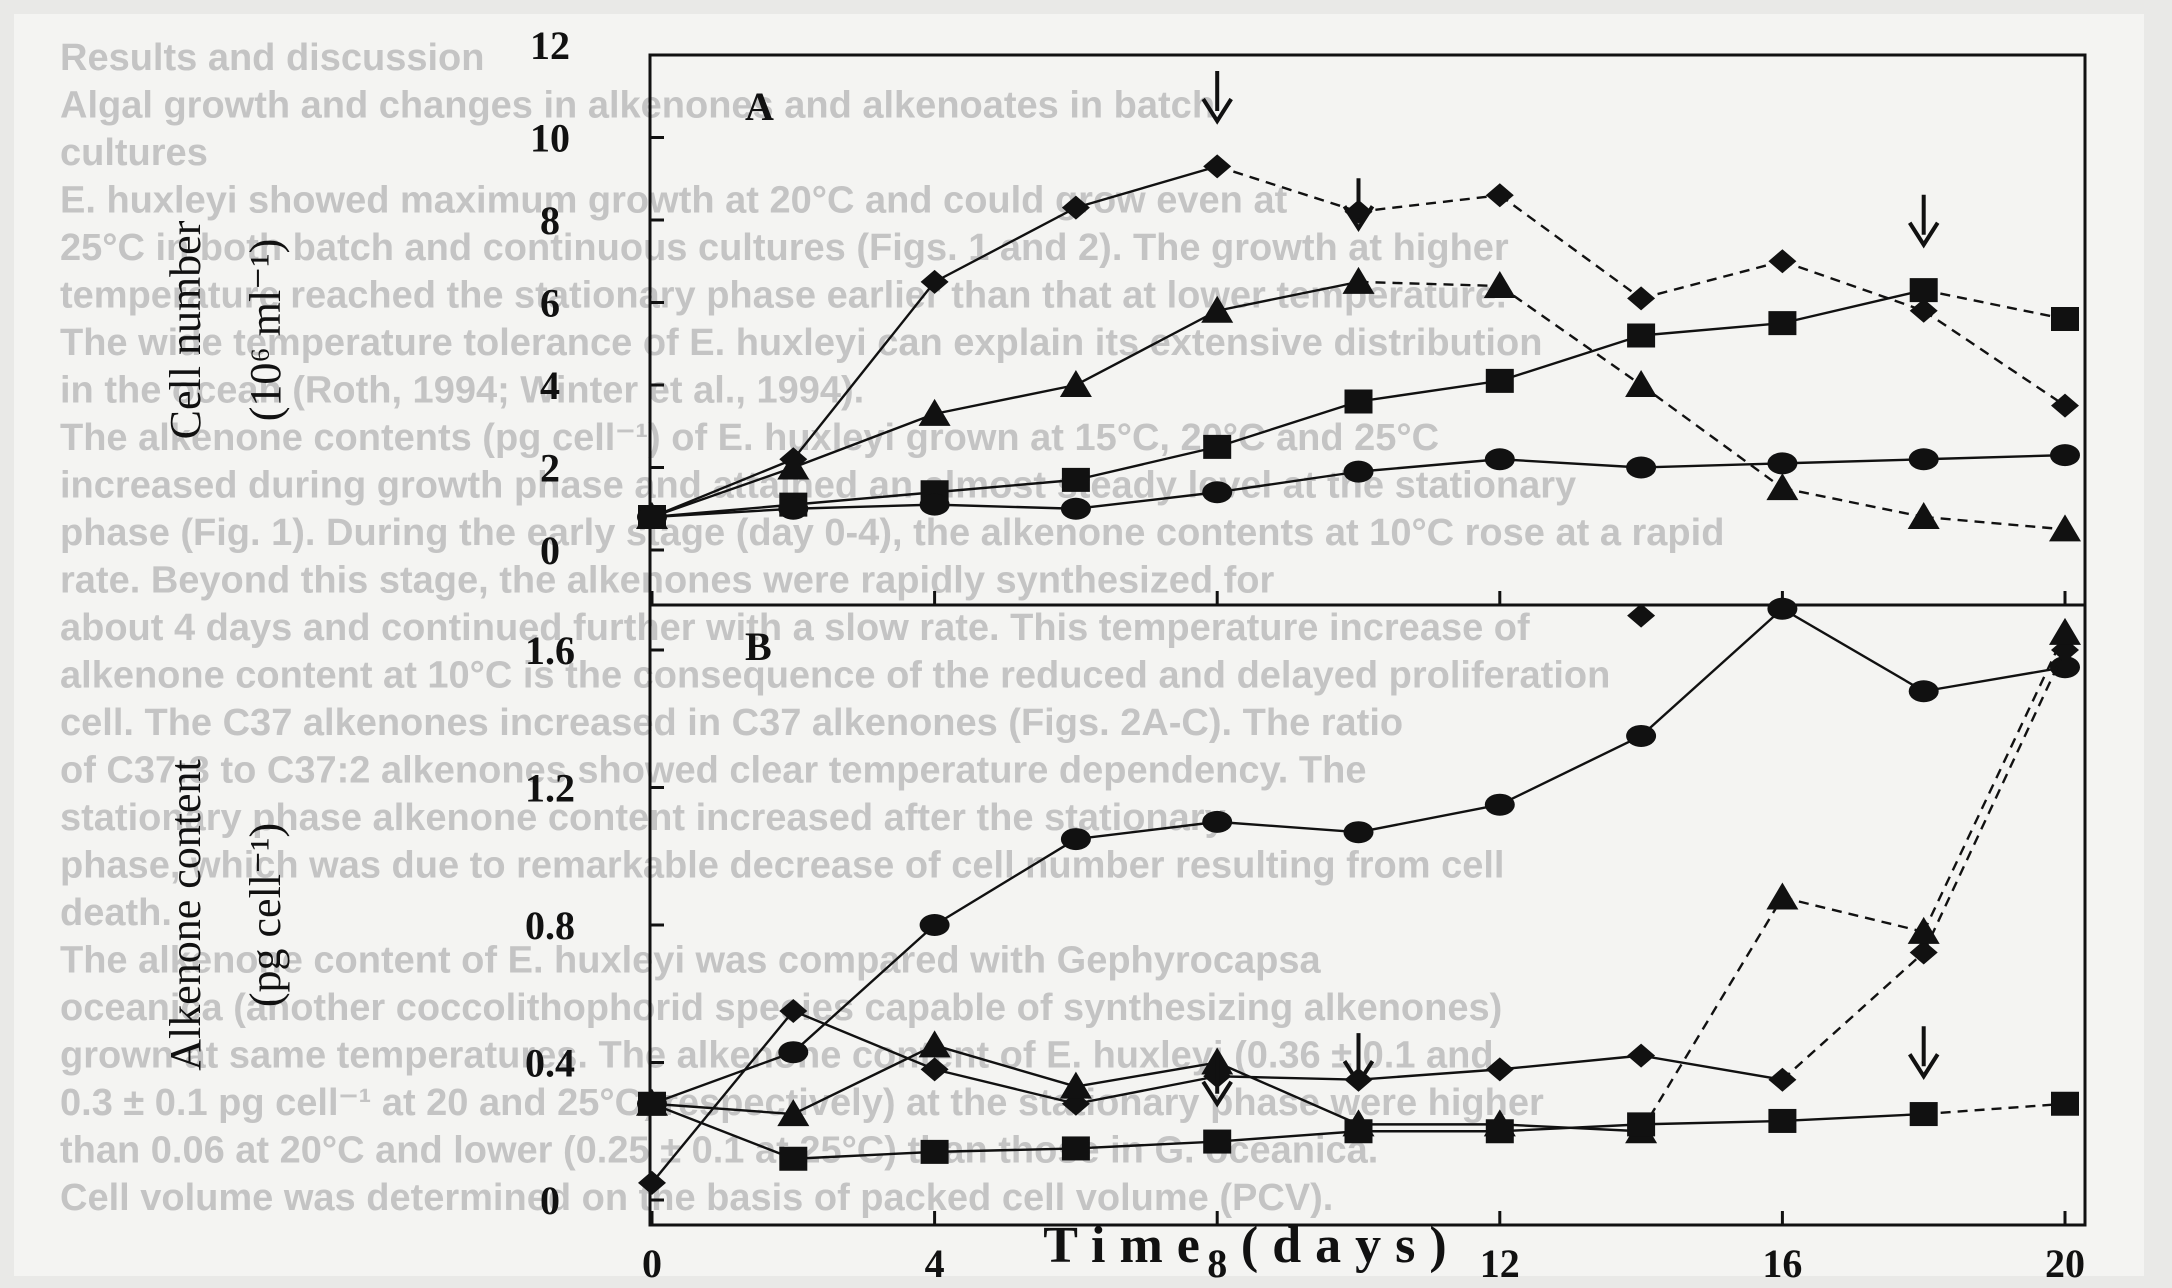  I want to click on x-tick-label: 16, so click(1782, 1263).